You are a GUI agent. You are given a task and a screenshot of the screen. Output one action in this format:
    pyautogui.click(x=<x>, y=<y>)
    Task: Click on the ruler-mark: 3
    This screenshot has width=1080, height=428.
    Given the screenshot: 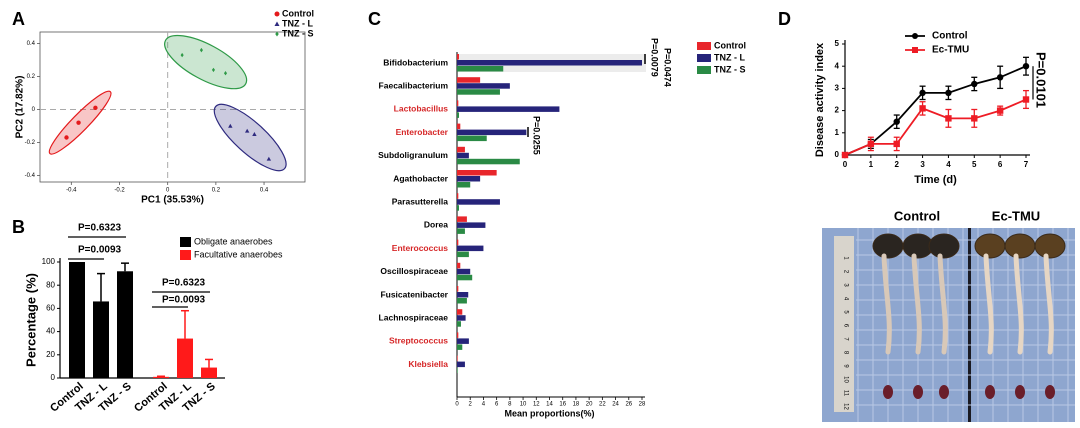 What is the action you would take?
    pyautogui.click(x=845, y=285)
    